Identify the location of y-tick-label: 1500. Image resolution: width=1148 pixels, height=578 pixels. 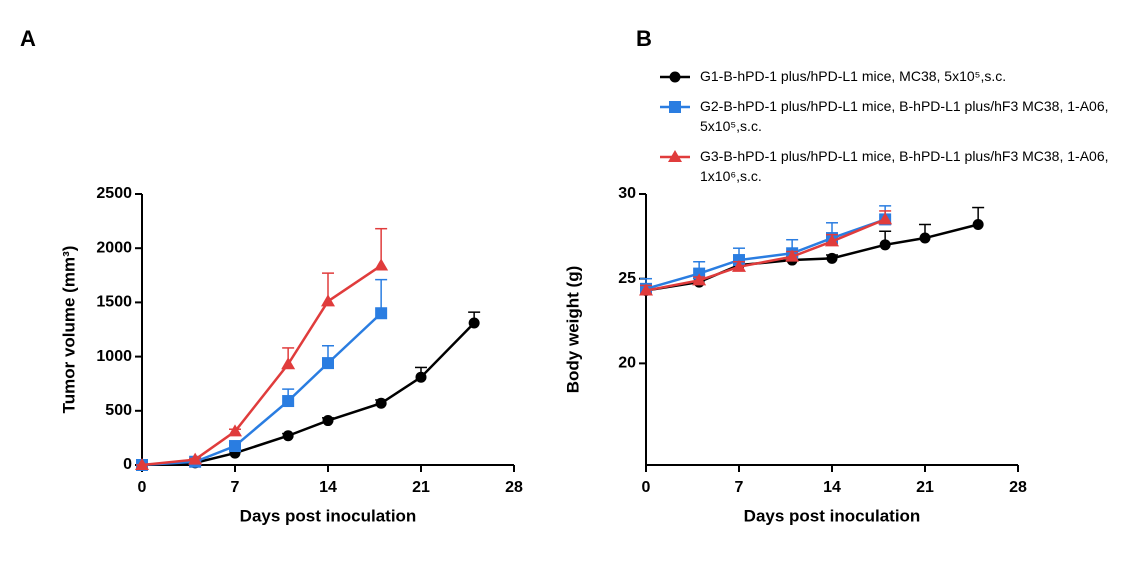
(114, 302).